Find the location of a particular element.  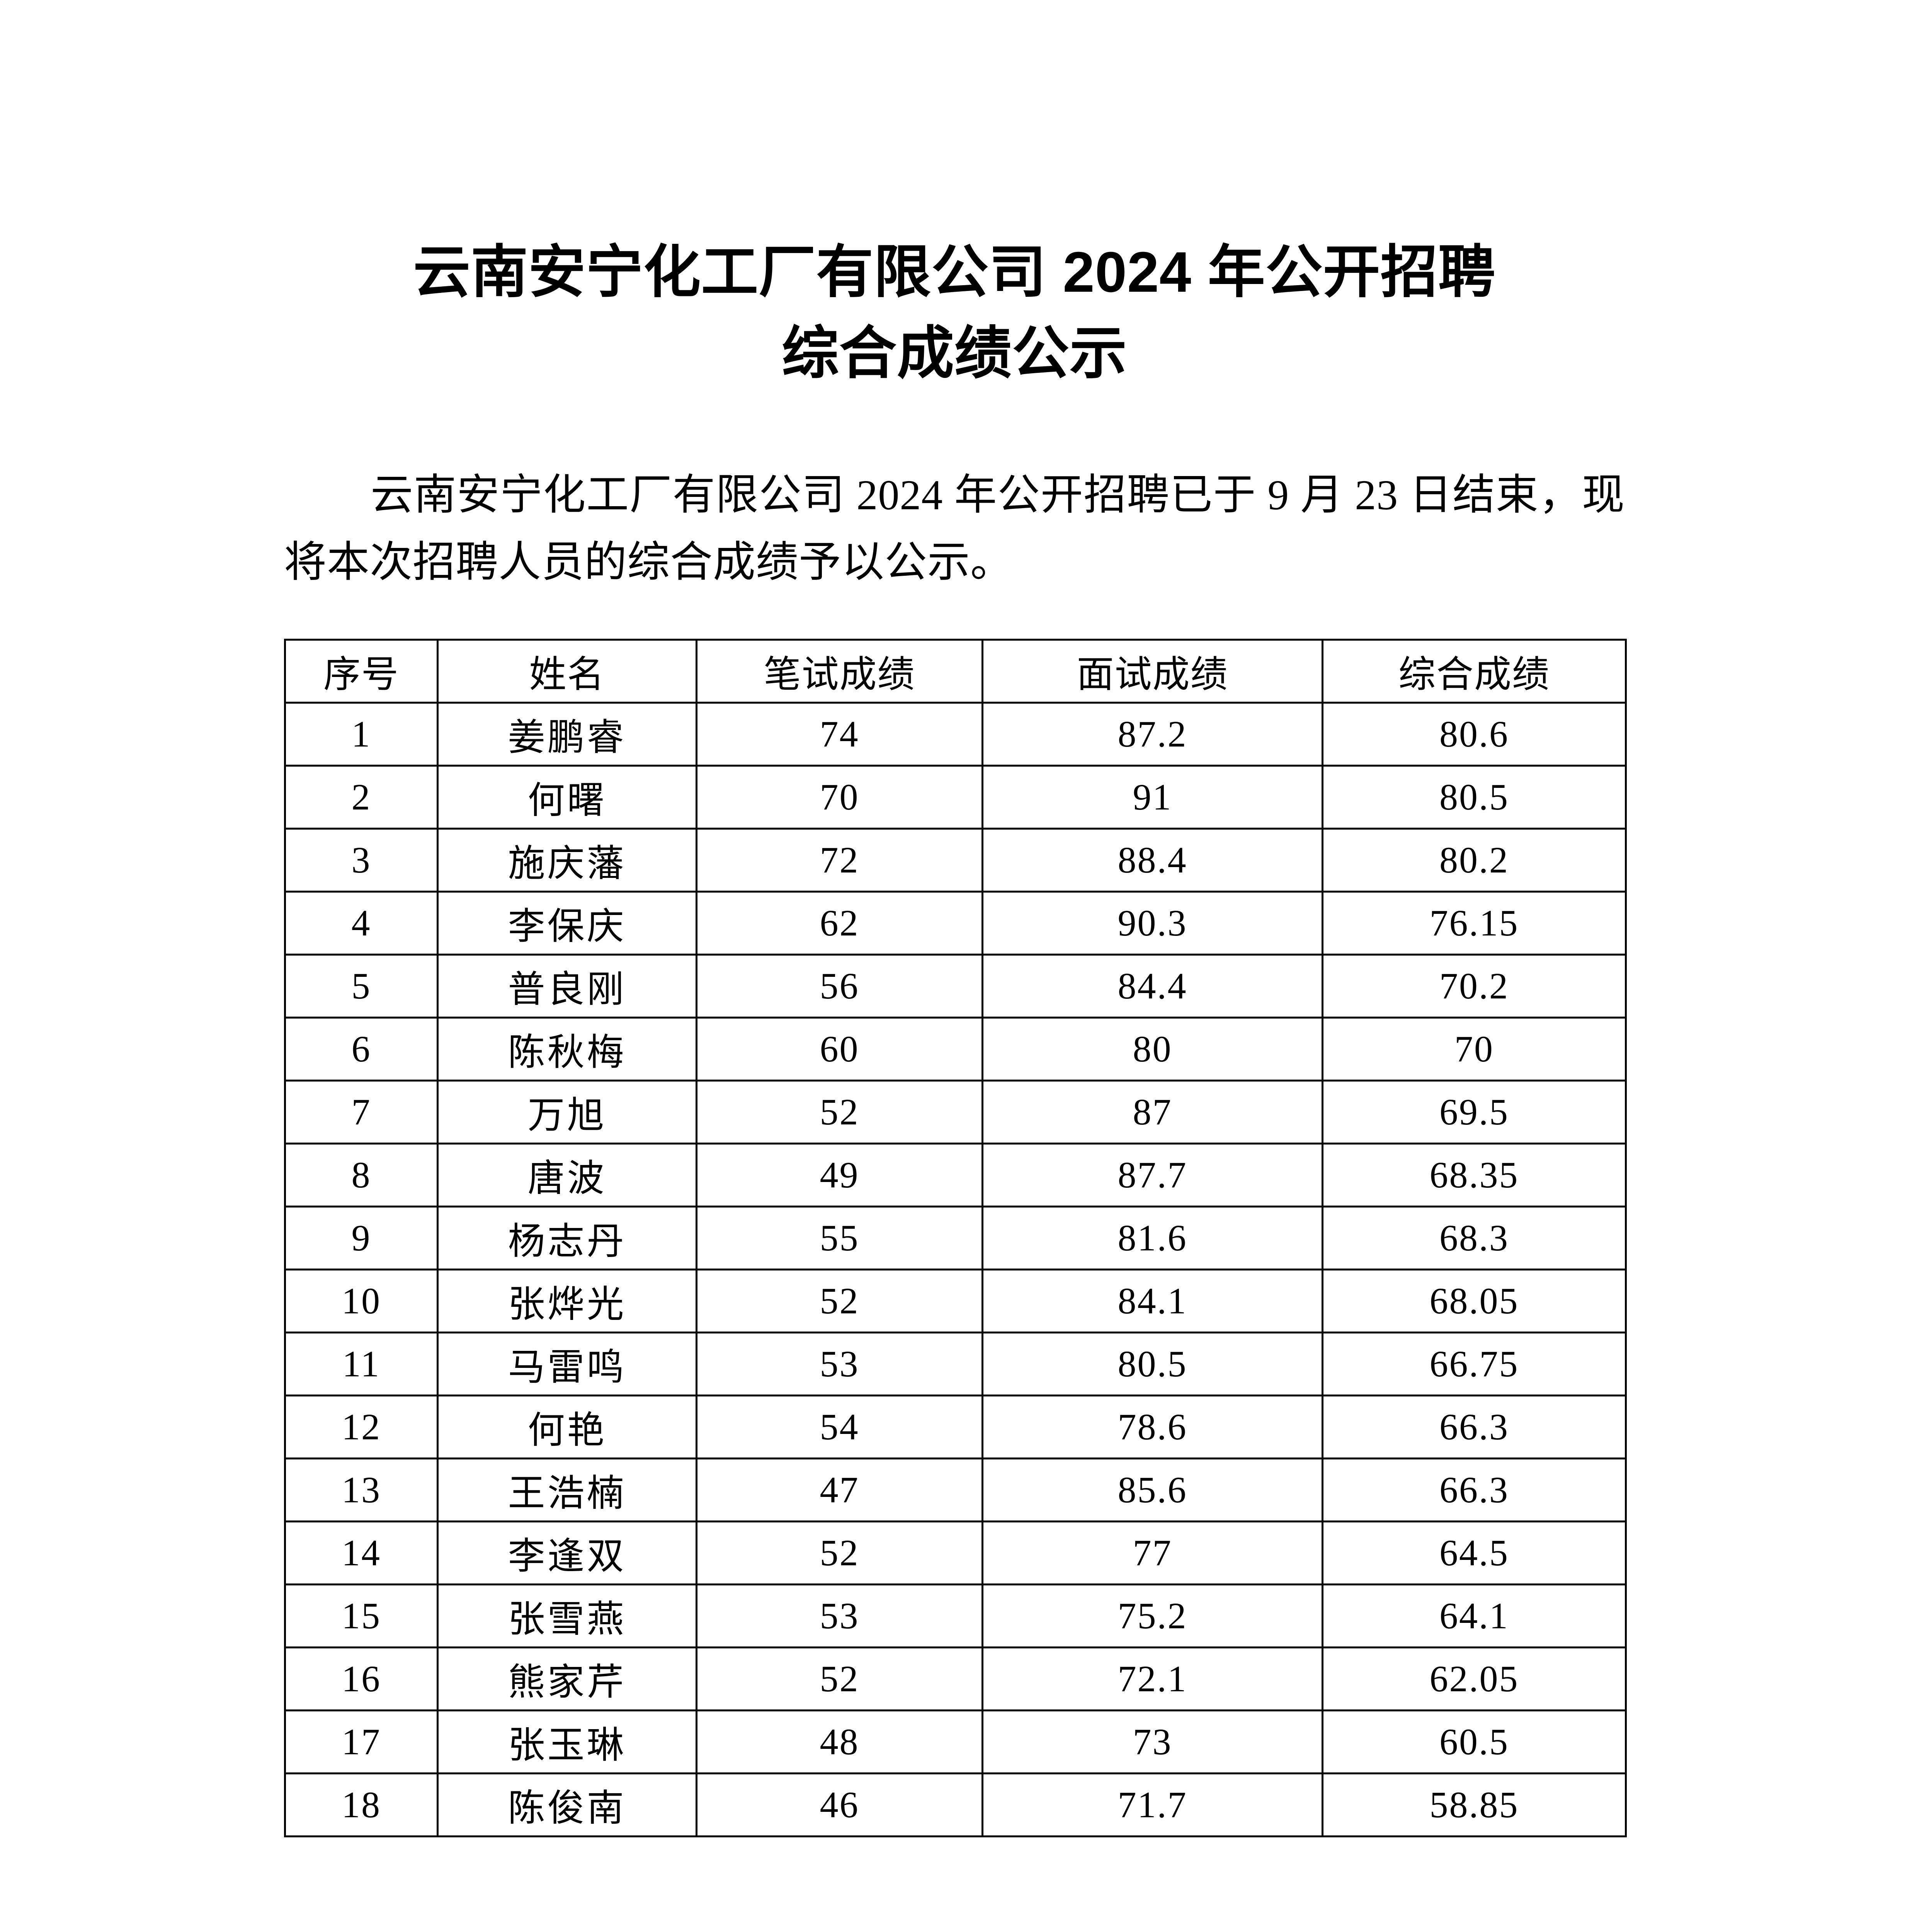

table-row: 13 王浩楠 47 85.6 66.3 is located at coordinates (955, 1490).